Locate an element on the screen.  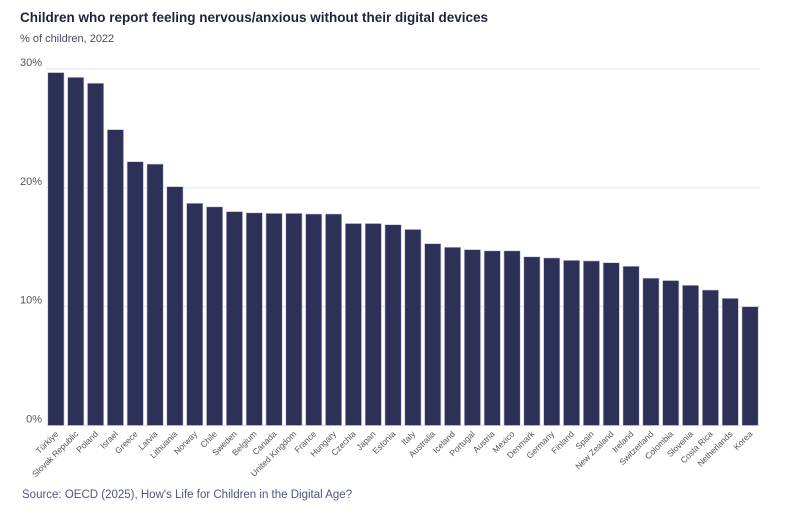
x-tick-label: Poland is located at coordinates (87, 442).